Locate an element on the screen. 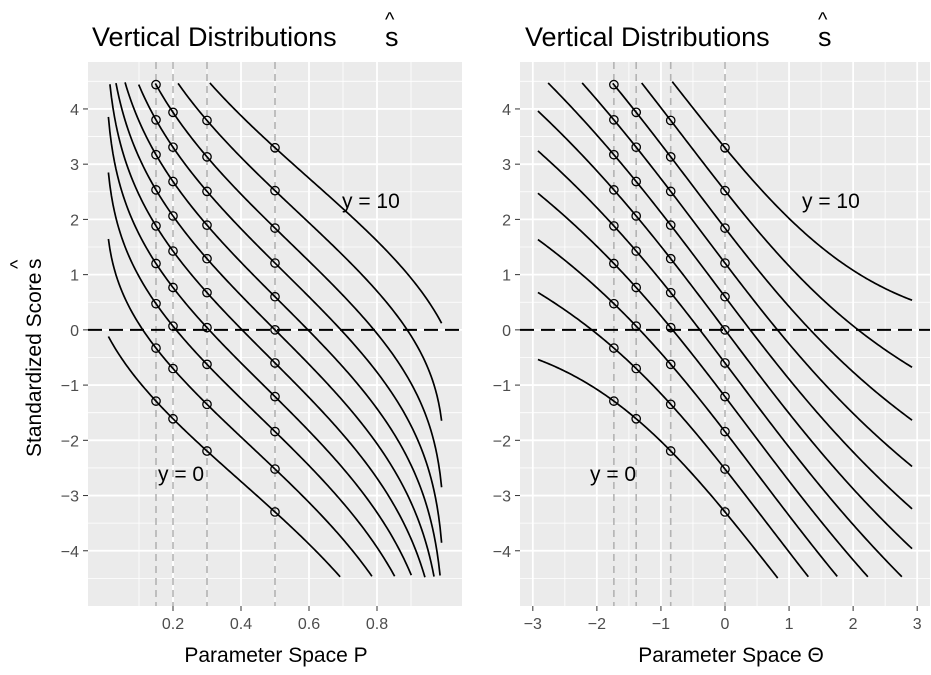 The image size is (931, 675). panel-1-x-tick-label: 0.6 is located at coordinates (309, 624).